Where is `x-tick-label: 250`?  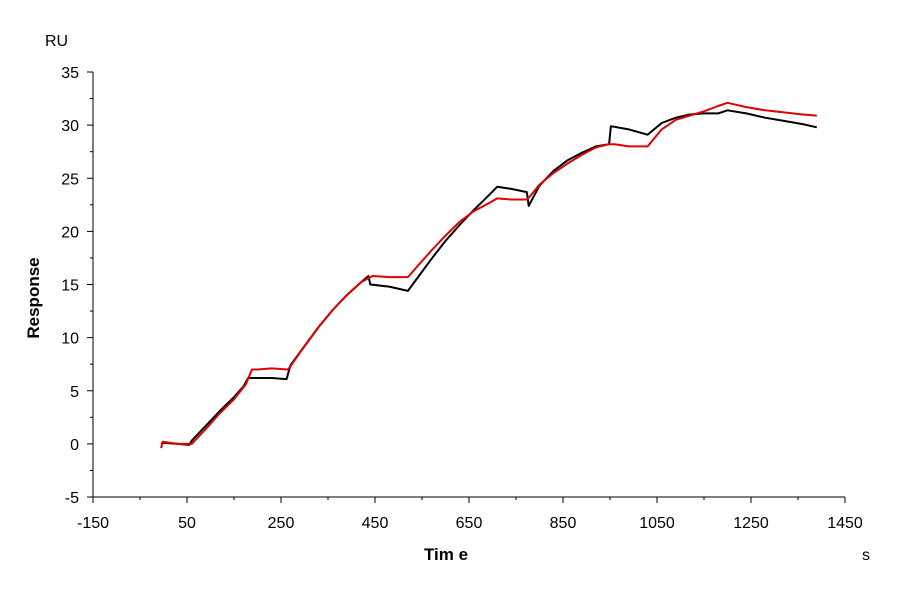 x-tick-label: 250 is located at coordinates (281, 523).